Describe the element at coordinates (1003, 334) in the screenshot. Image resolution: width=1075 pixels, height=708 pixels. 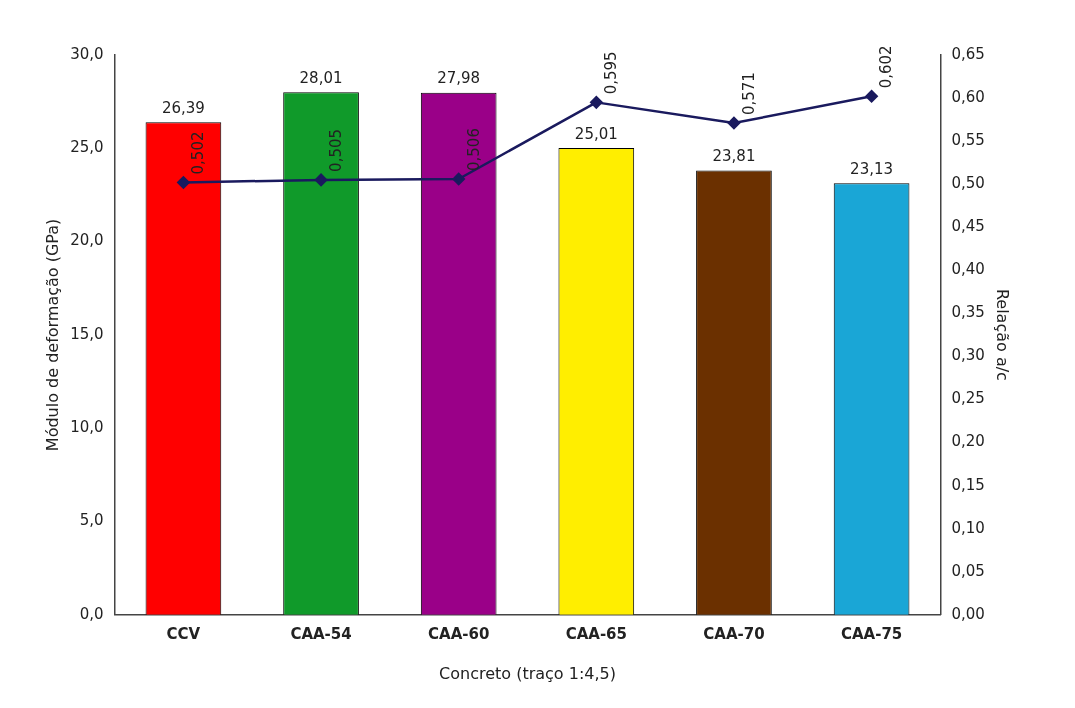
I see `y2-axis-title: Relação a/c` at that location.